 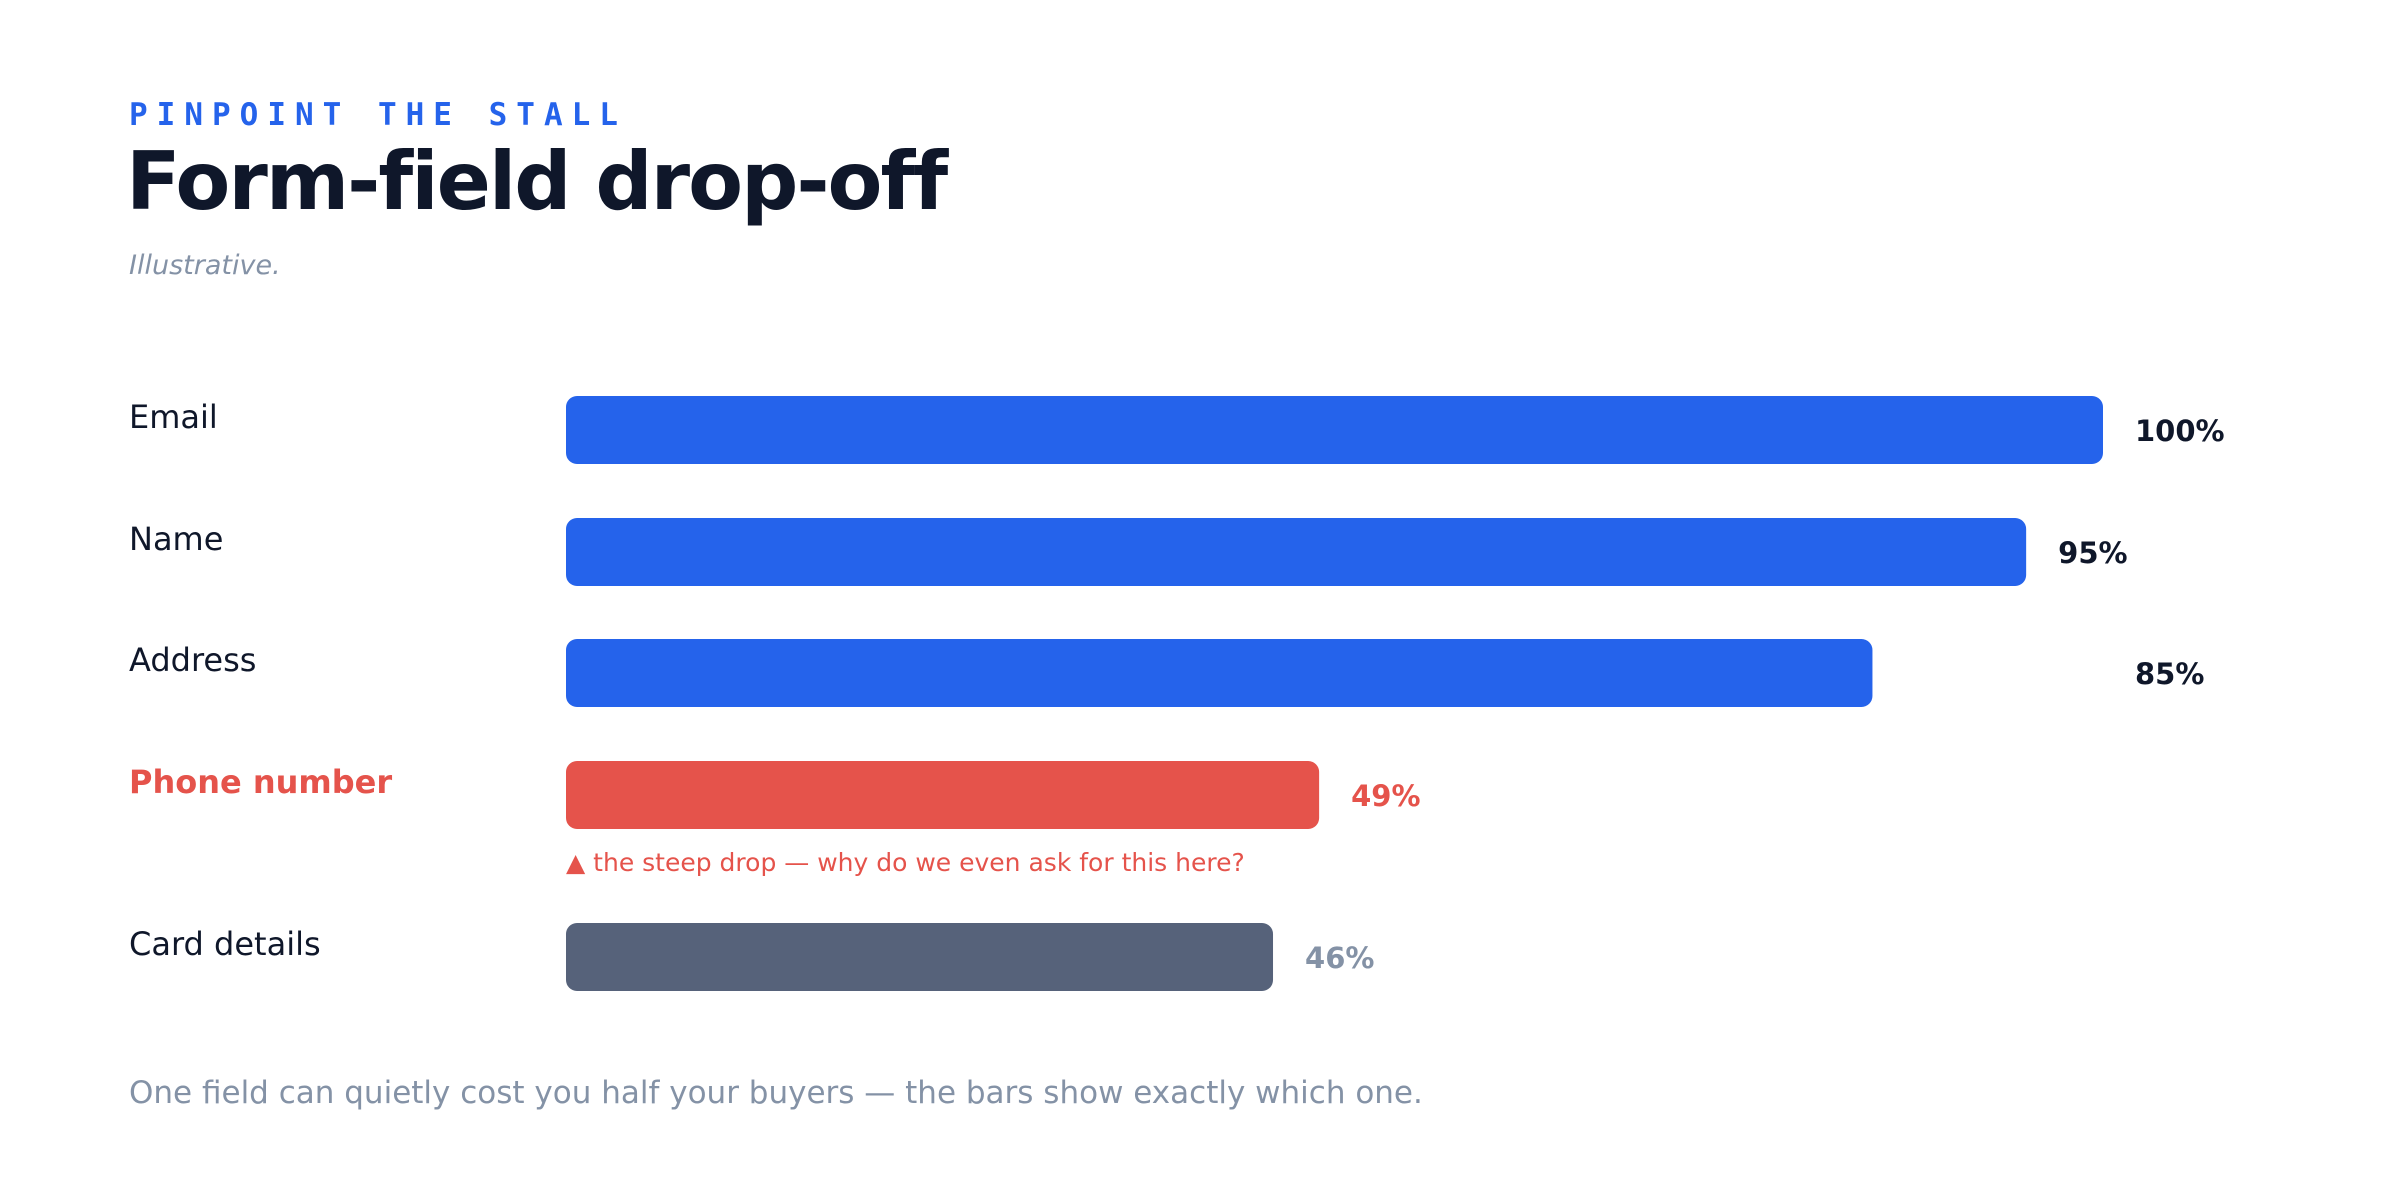 I want to click on bar-phone-number, so click(x=943, y=795).